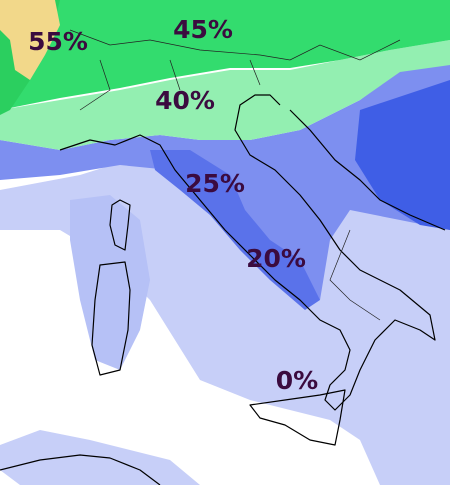 The image size is (450, 485). Describe the element at coordinates (297, 417) in the screenshot. I see `sicily` at that location.